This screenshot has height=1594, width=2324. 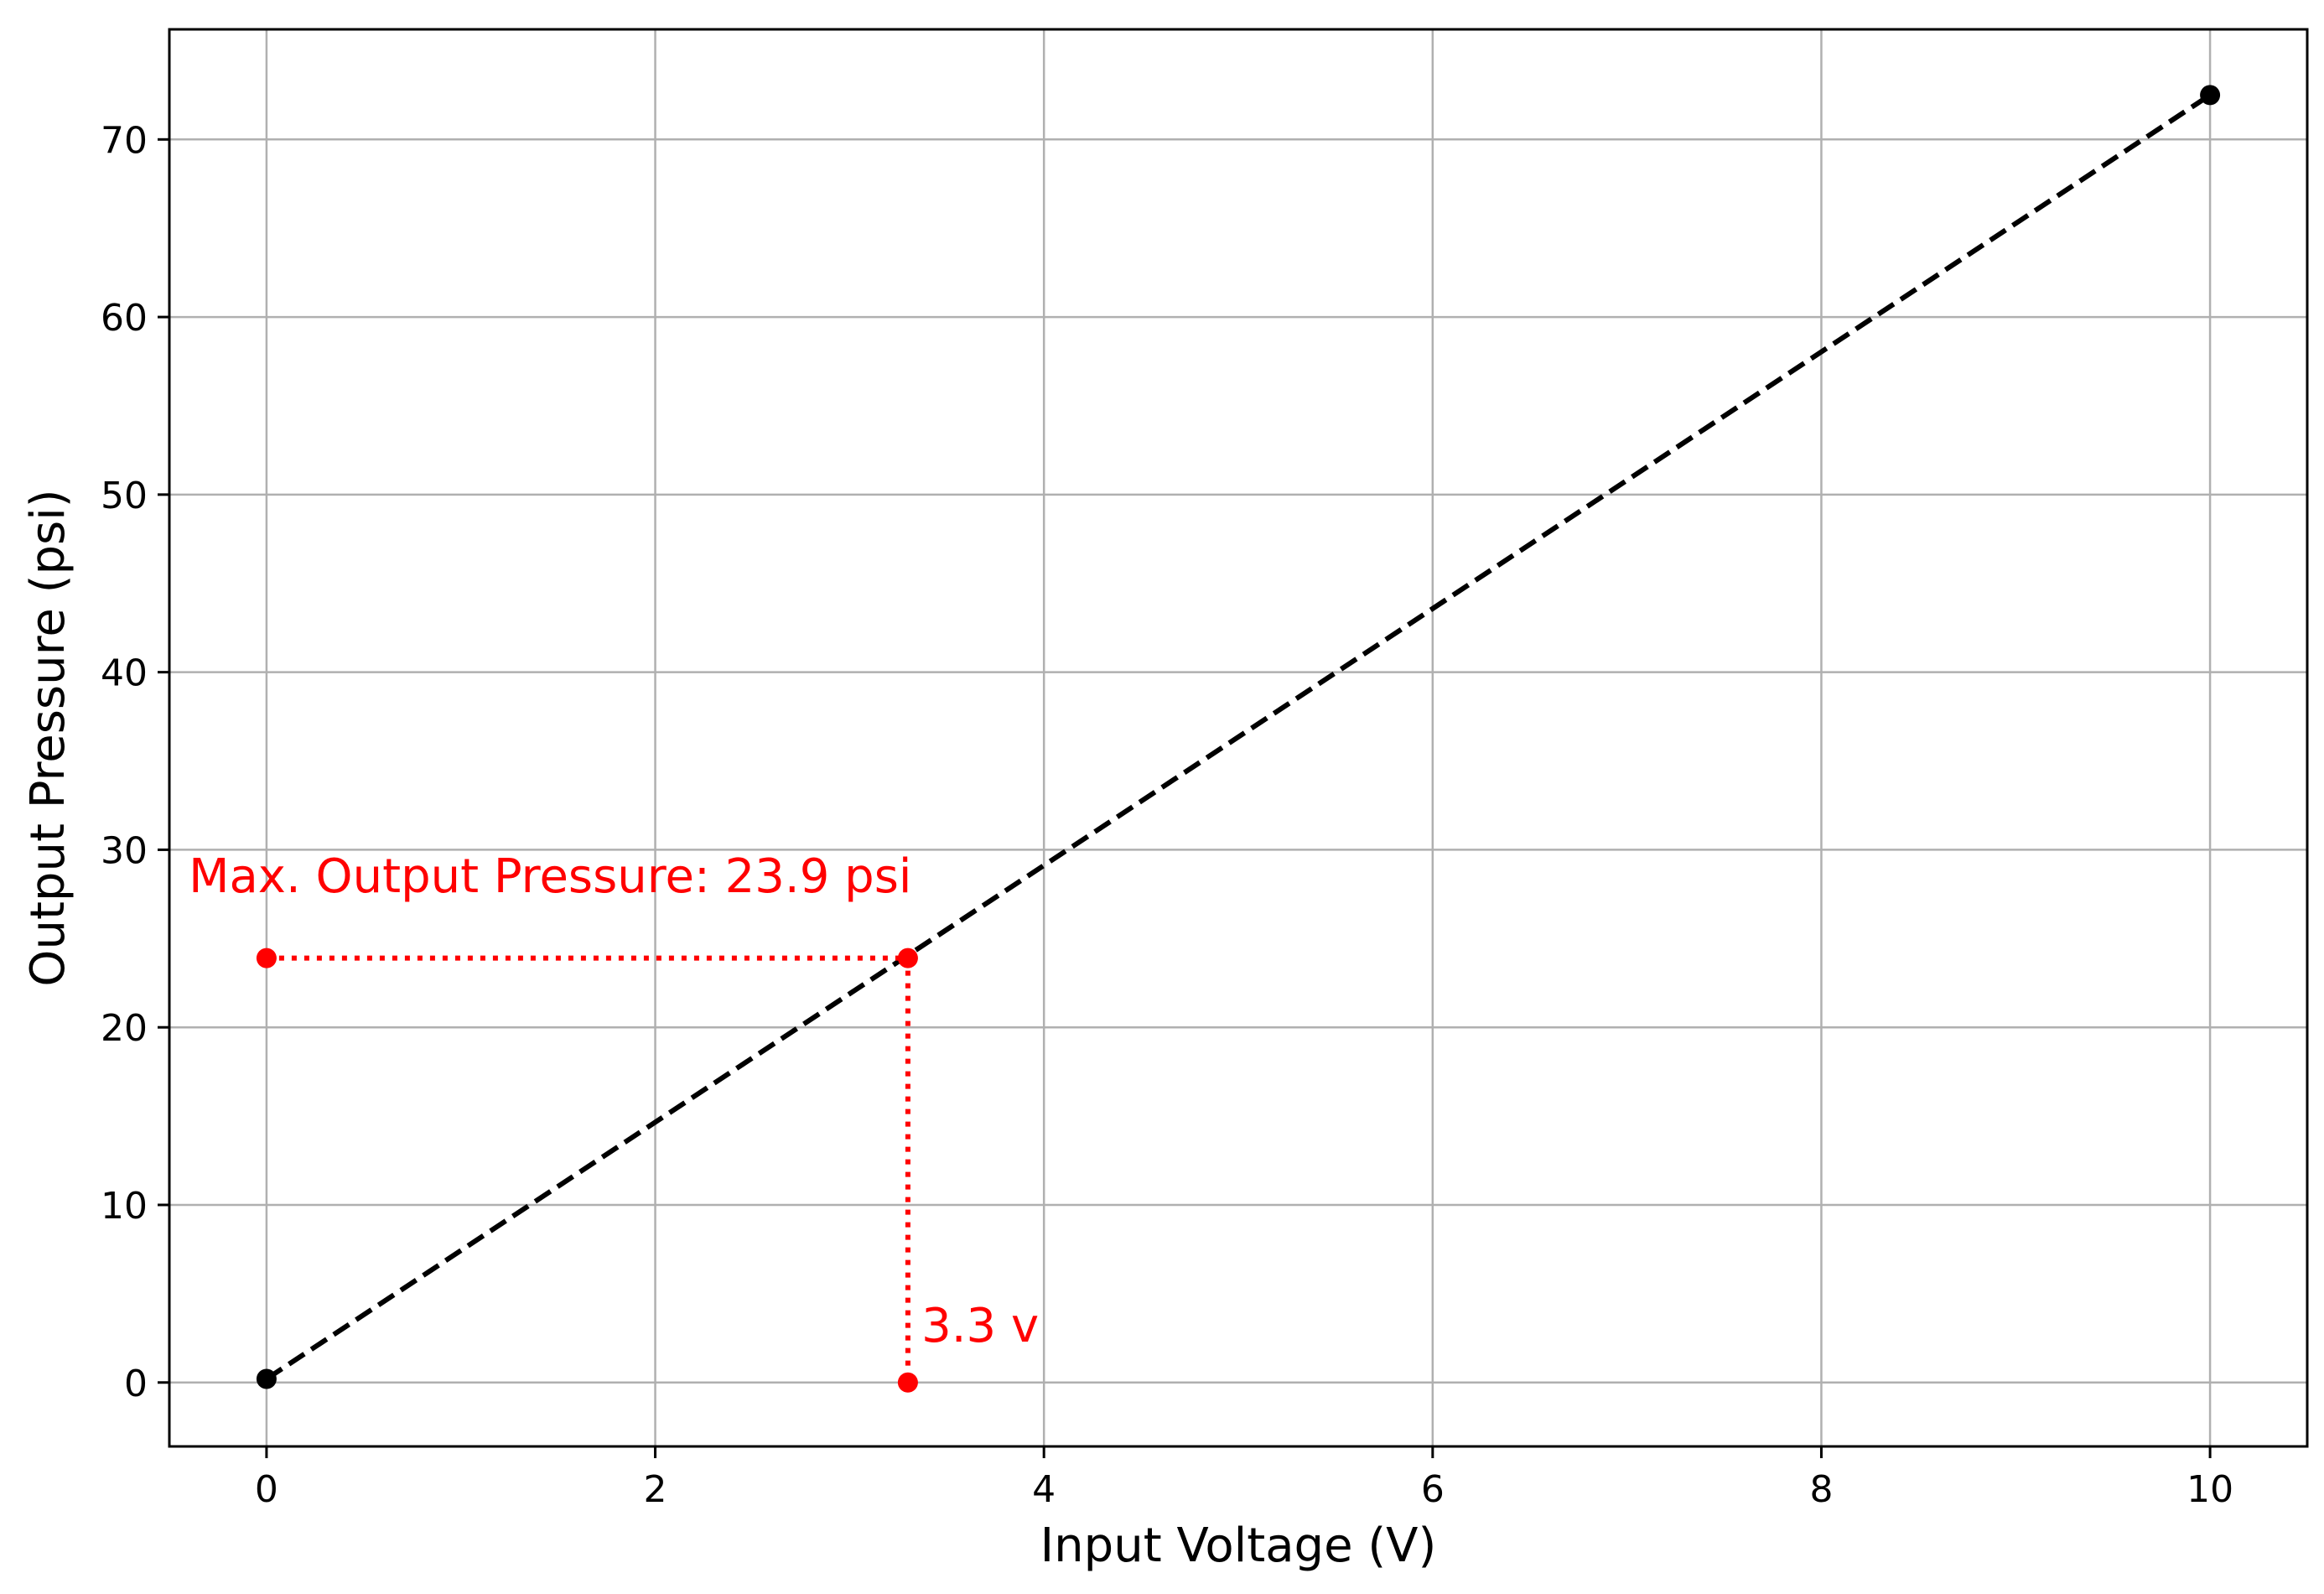 What do you see at coordinates (124, 850) in the screenshot?
I see `y-tick-label: 30` at bounding box center [124, 850].